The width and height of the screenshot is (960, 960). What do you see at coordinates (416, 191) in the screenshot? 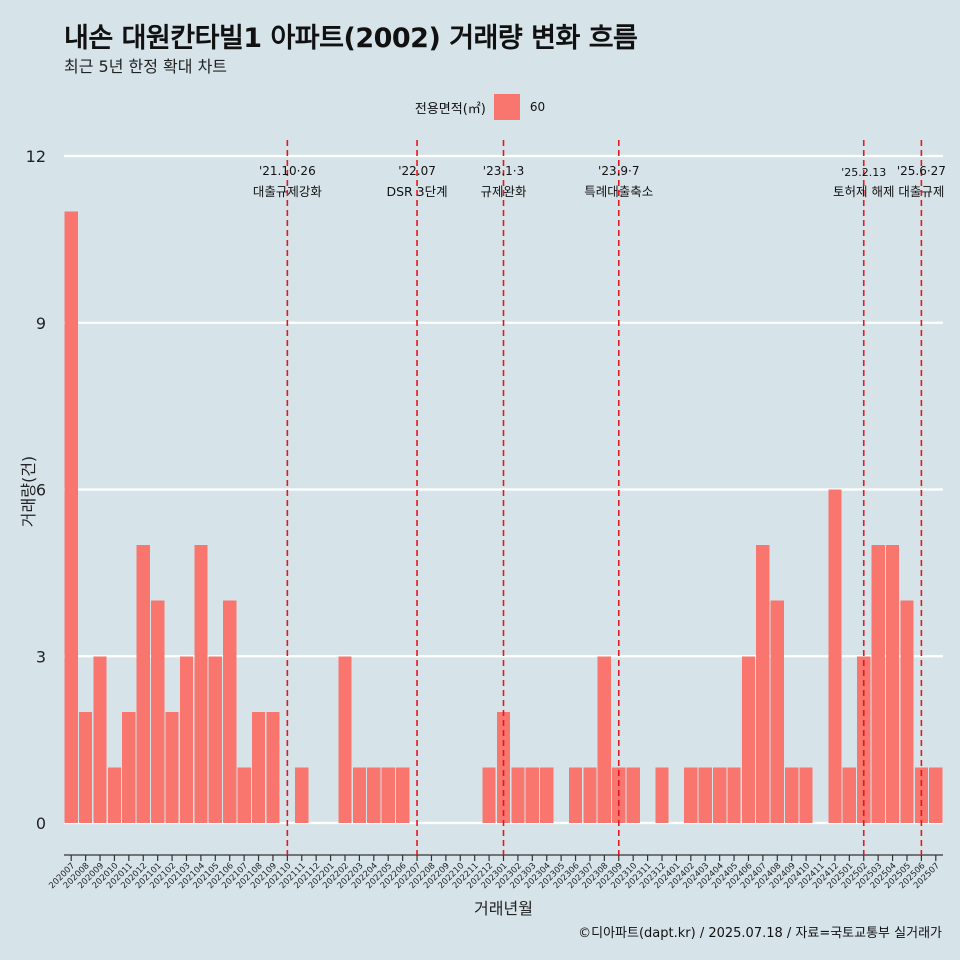
I see `event-label: DSR 3단계` at bounding box center [416, 191].